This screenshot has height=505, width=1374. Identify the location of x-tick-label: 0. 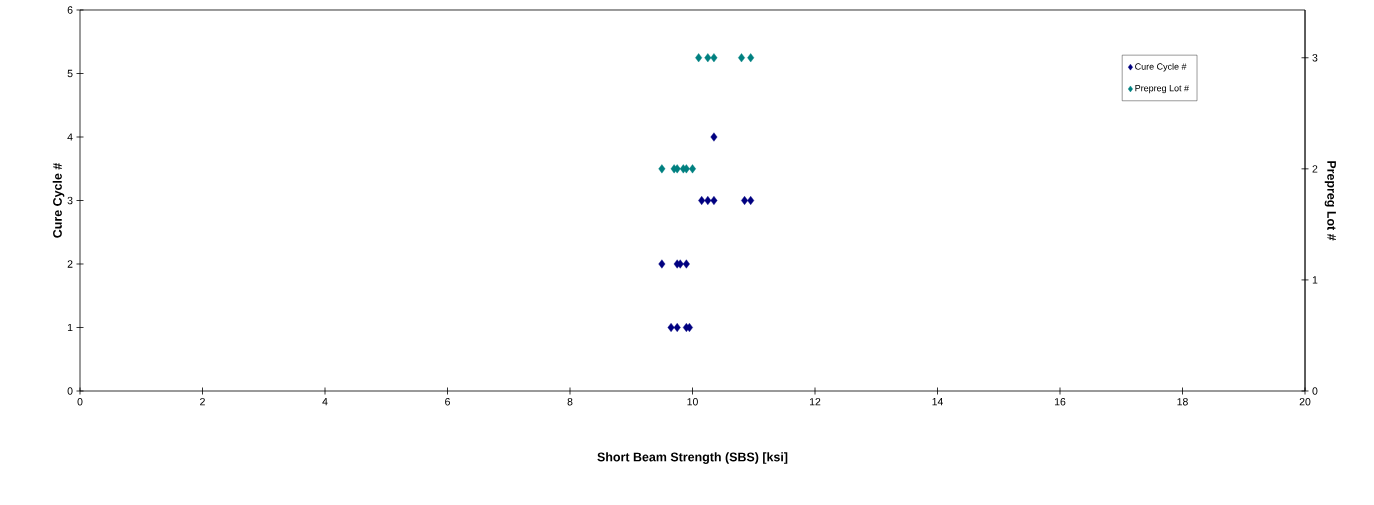
(80, 402).